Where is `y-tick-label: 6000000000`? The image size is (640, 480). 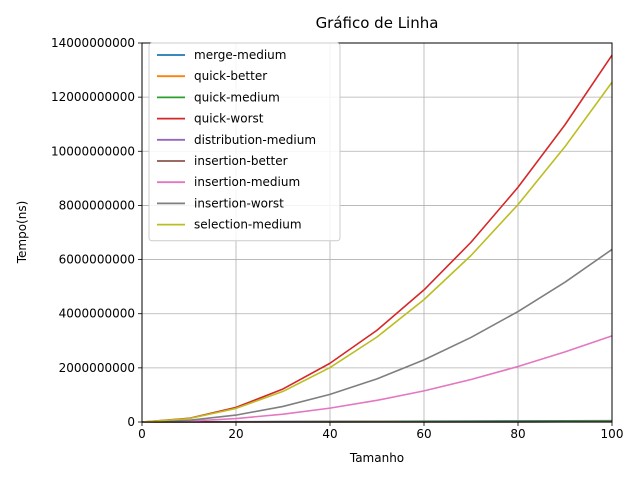 y-tick-label: 6000000000 is located at coordinates (97, 260).